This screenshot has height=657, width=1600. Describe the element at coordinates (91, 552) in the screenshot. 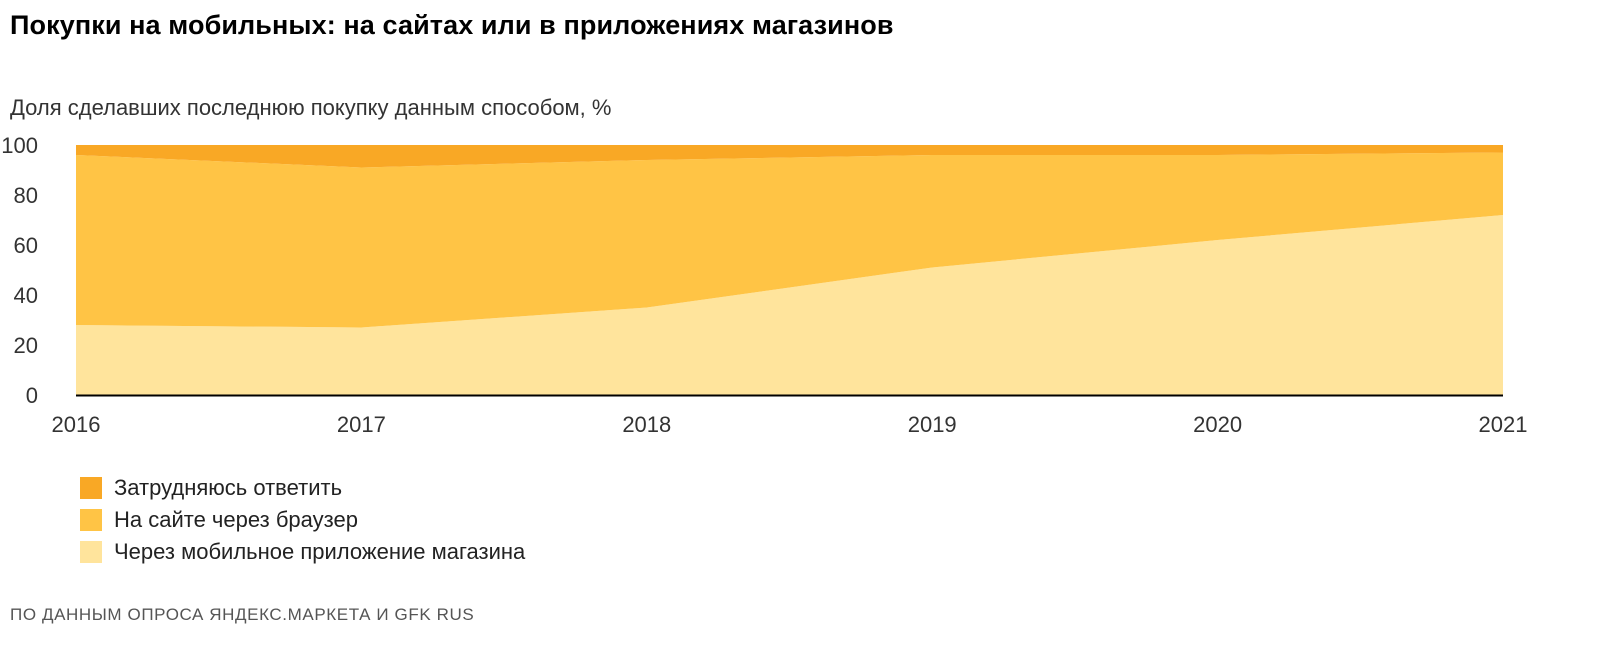

I see `legend-swatch-app` at that location.